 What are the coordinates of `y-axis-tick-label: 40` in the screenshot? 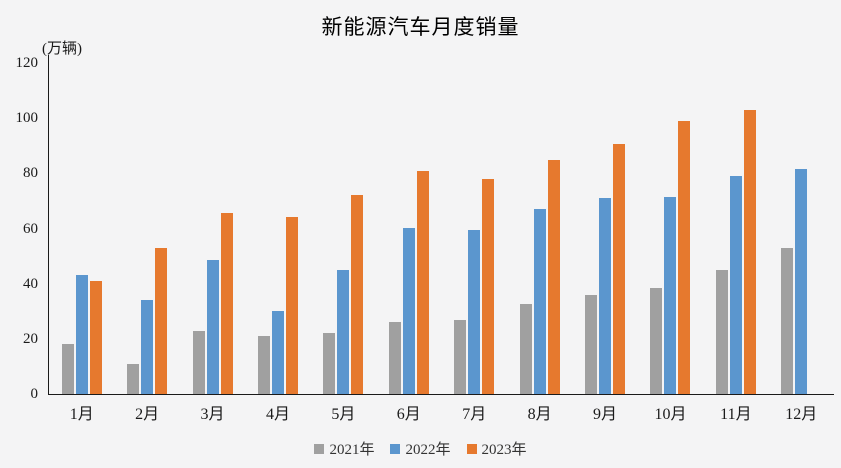 It's located at (30, 283).